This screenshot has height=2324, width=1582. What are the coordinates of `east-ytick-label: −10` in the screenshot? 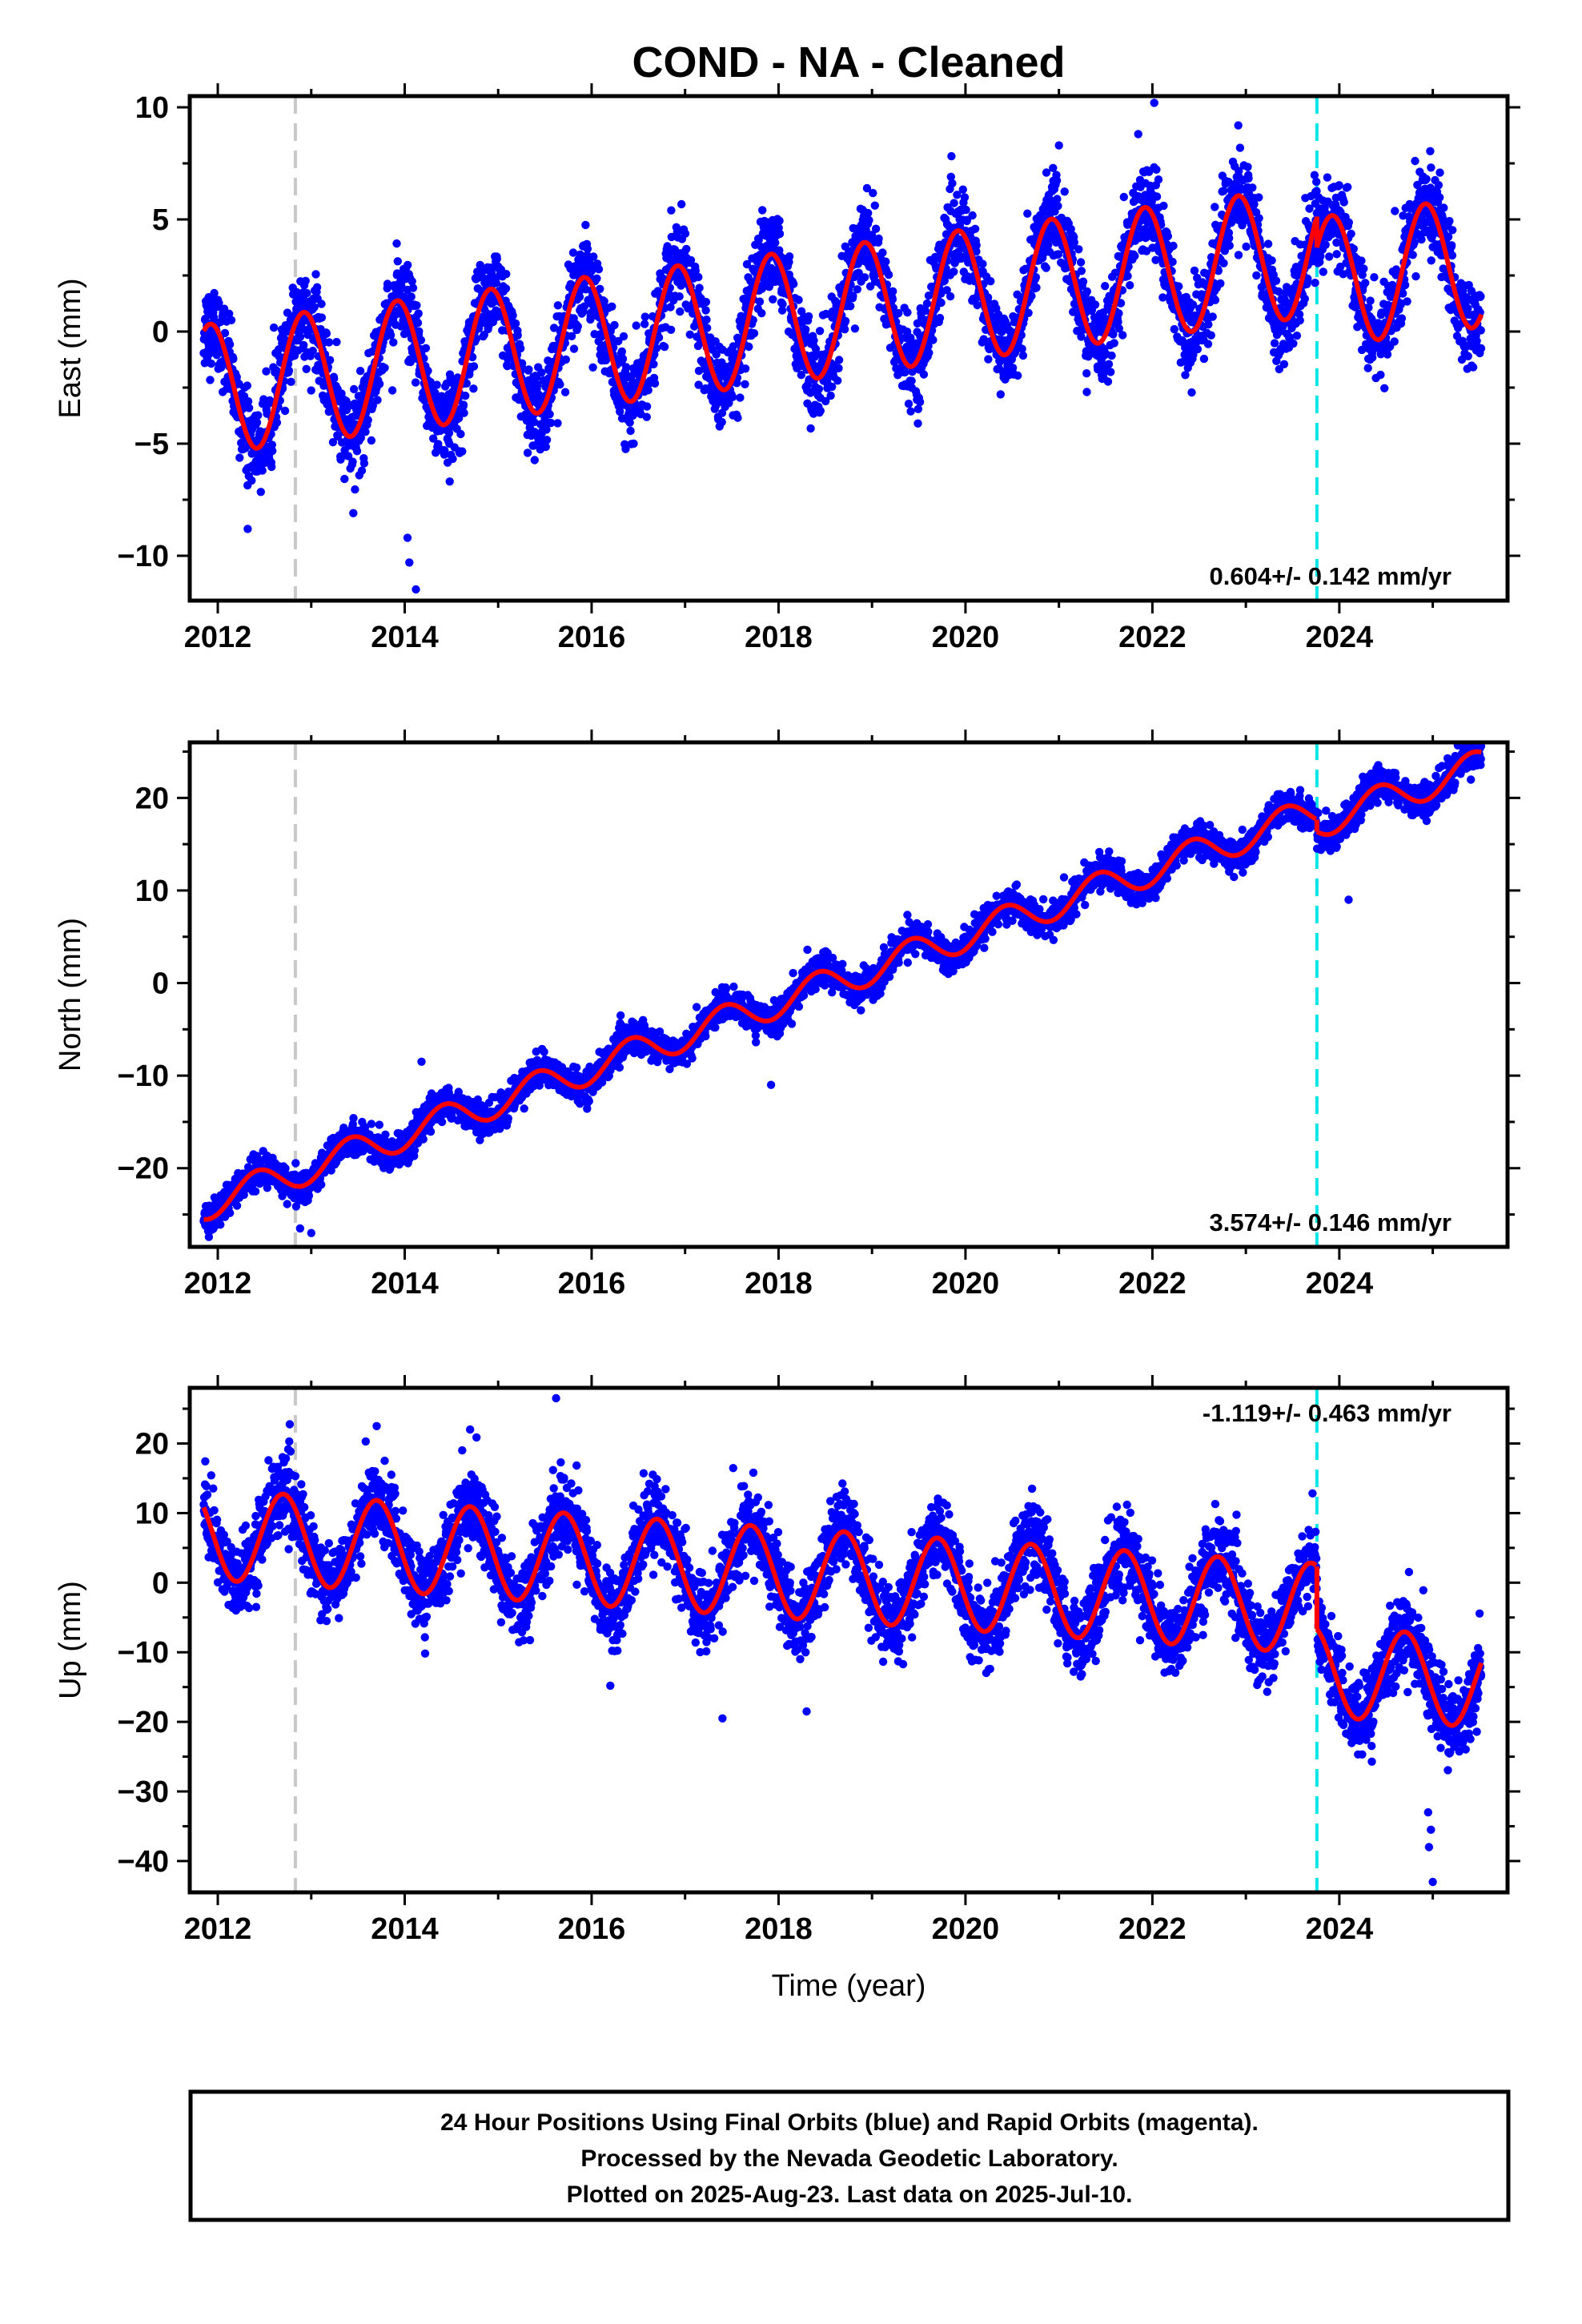 It's located at (144, 556).